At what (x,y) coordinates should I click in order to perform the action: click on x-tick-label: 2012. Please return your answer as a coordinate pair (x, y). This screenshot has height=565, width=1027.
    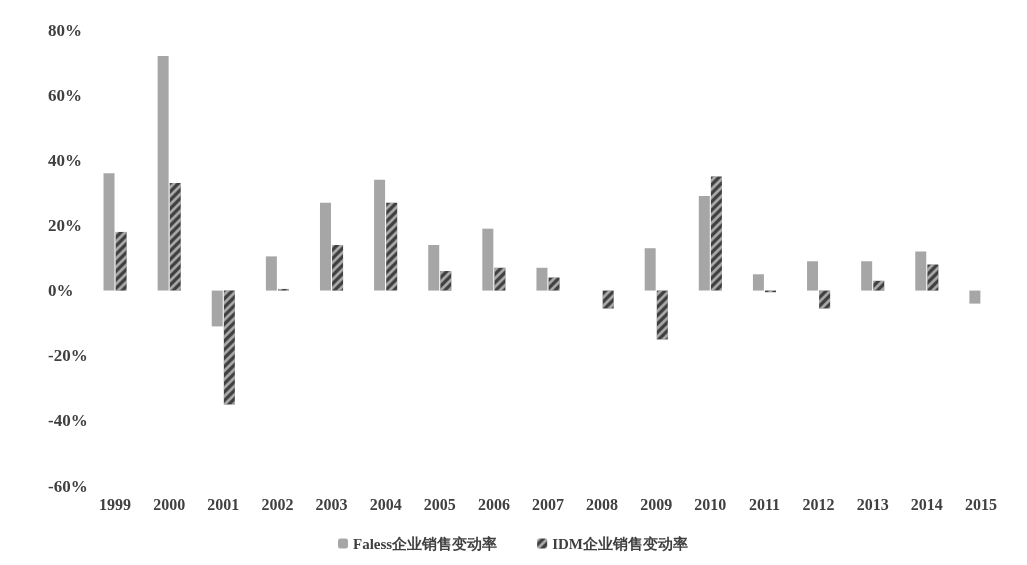
    Looking at the image, I should click on (818, 504).